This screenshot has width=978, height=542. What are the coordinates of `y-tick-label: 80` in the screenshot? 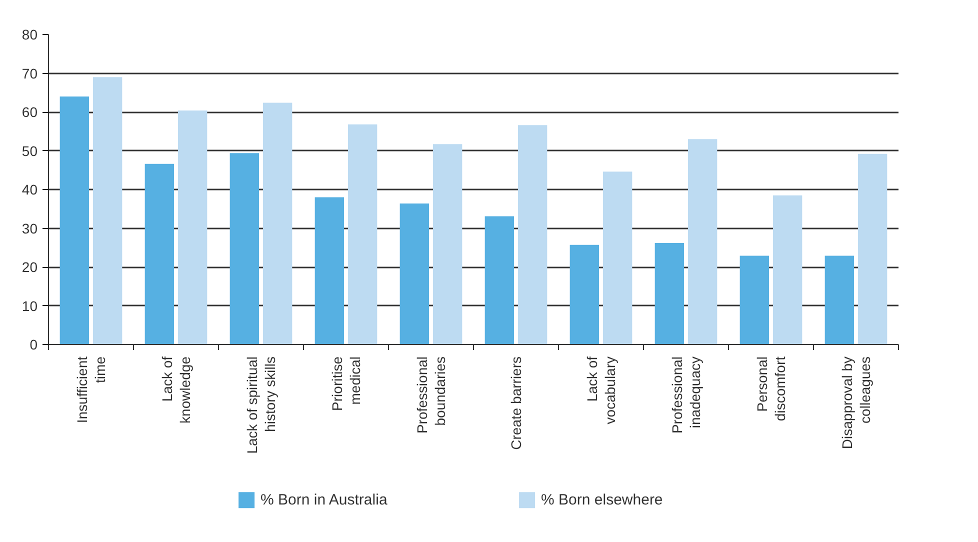 It's located at (30, 34).